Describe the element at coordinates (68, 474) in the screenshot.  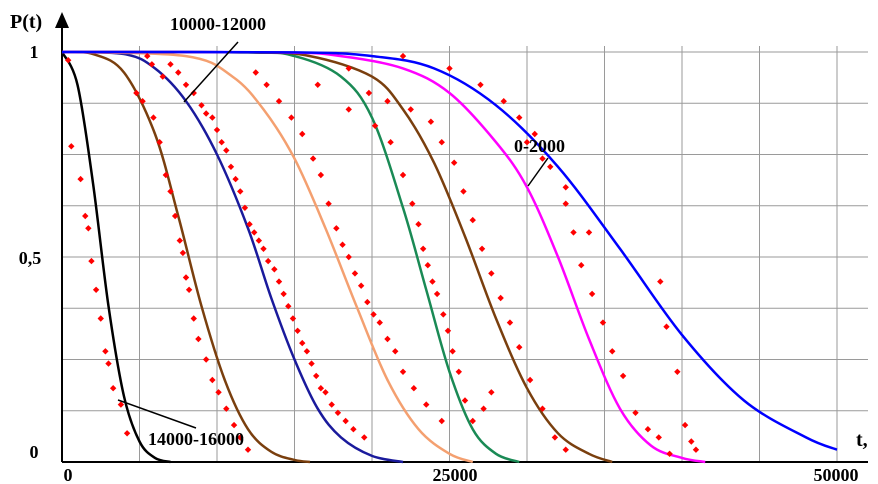
I see `x-tick-label: 0` at that location.